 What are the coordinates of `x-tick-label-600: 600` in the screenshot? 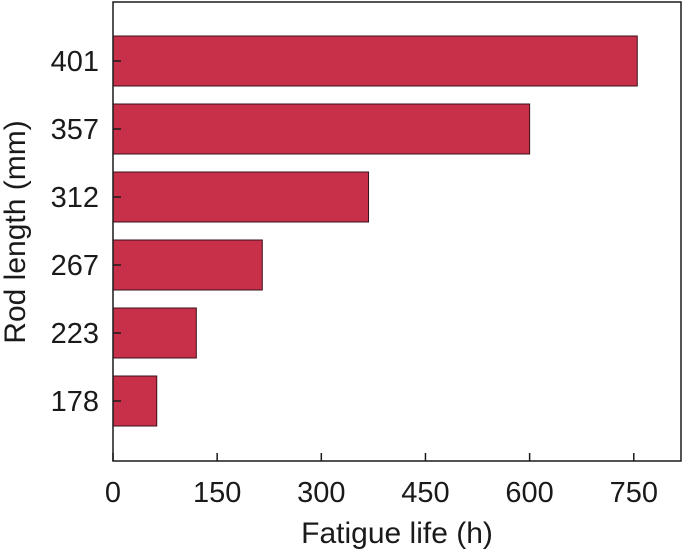 It's located at (529, 493).